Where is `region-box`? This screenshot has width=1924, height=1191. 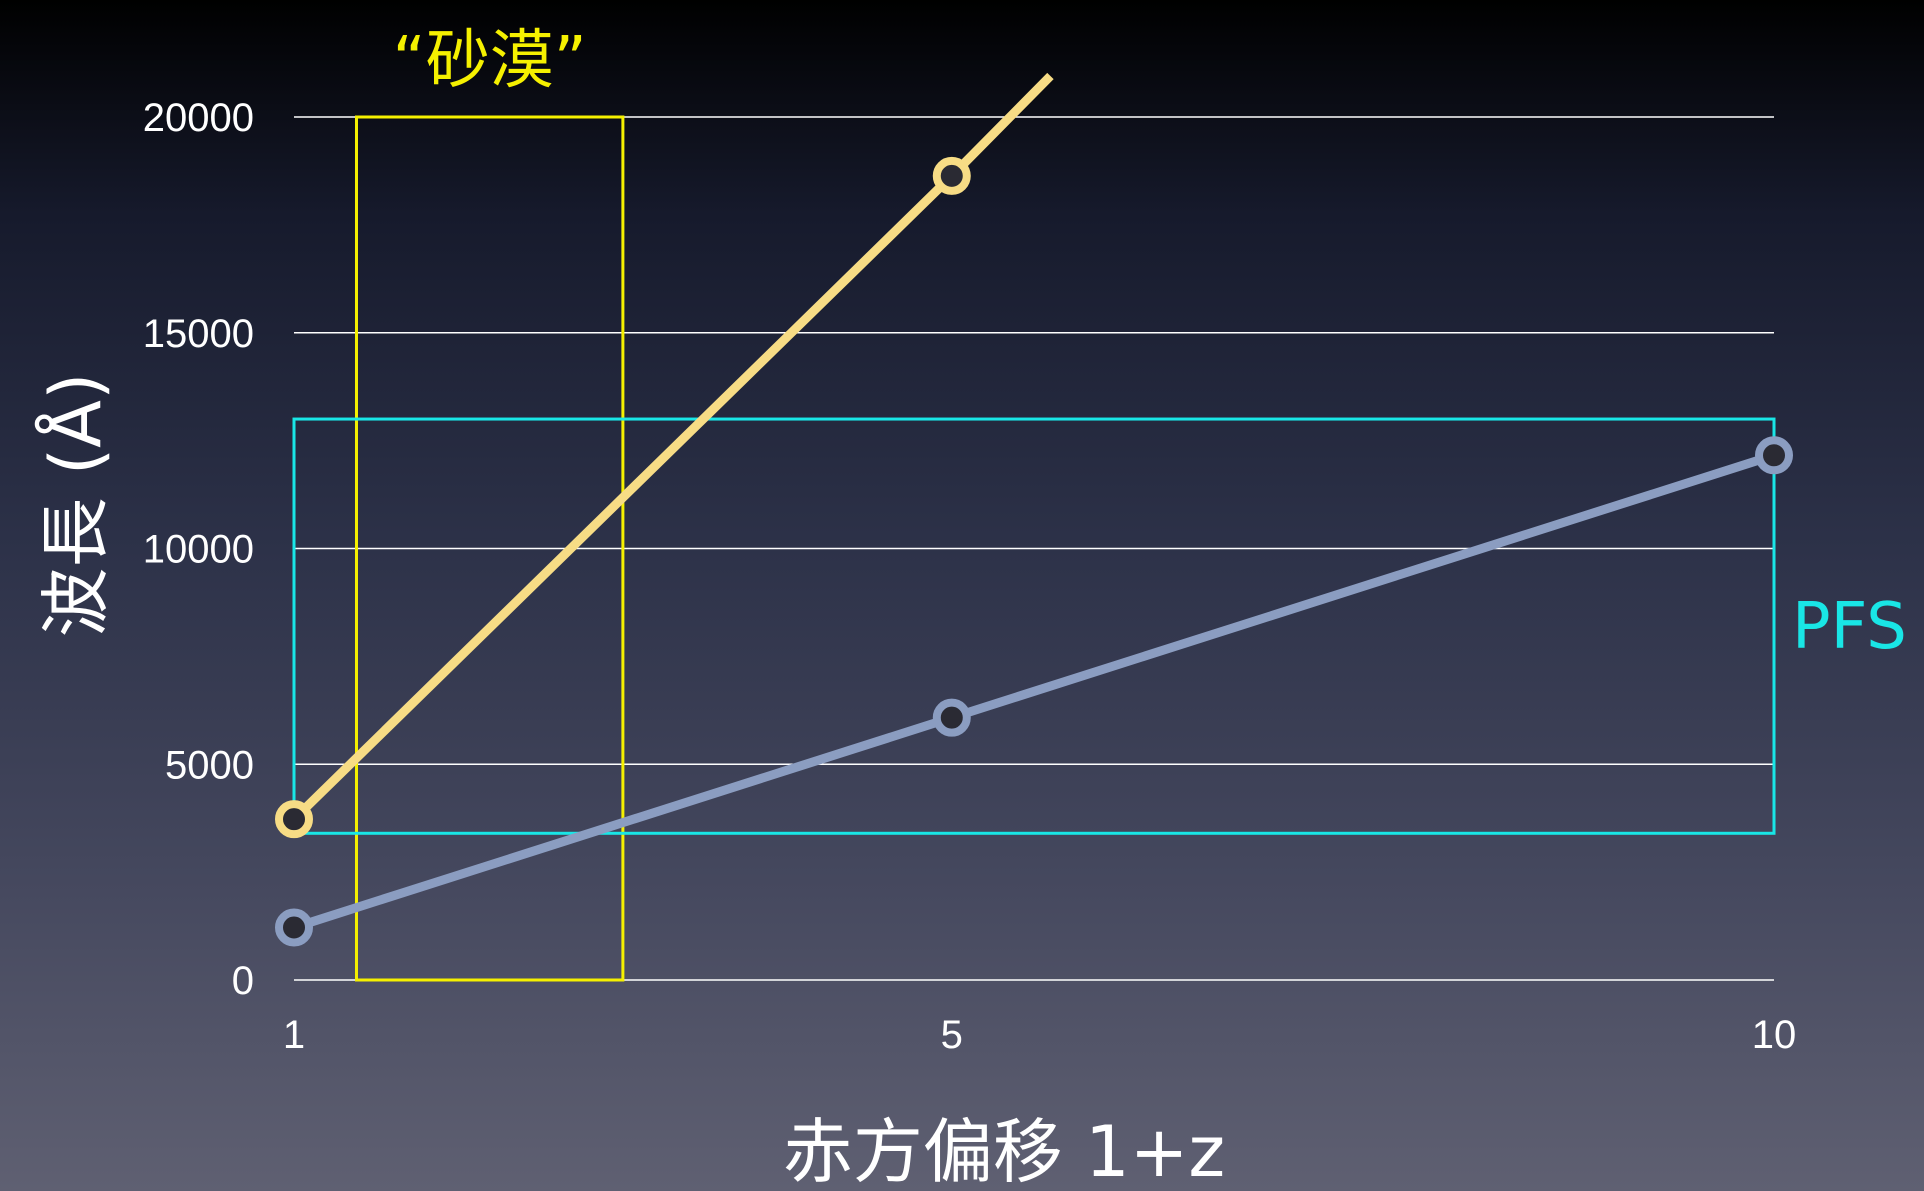 region-box is located at coordinates (489, 548).